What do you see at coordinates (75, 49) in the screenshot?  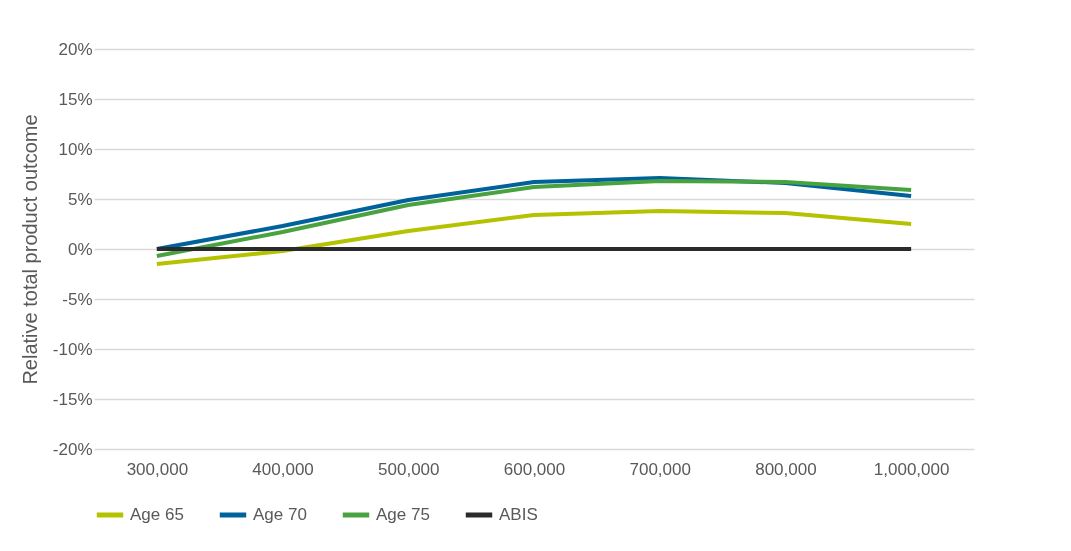 I see `y-tick-label: 20%` at bounding box center [75, 49].